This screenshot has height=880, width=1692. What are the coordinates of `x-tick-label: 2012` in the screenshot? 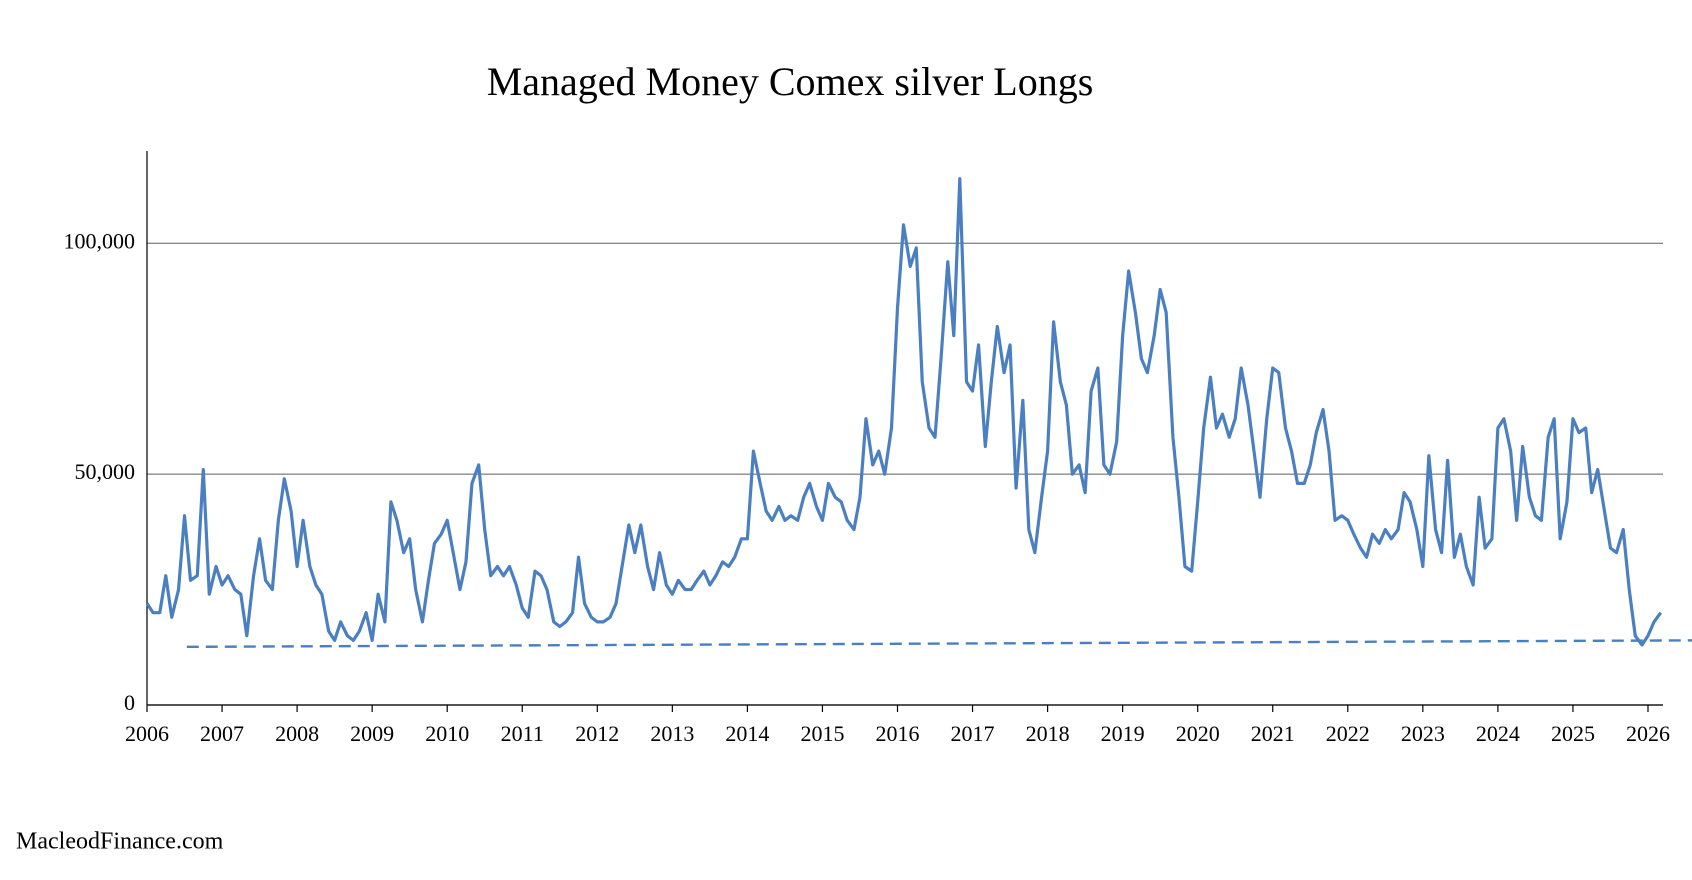 It's located at (597, 733).